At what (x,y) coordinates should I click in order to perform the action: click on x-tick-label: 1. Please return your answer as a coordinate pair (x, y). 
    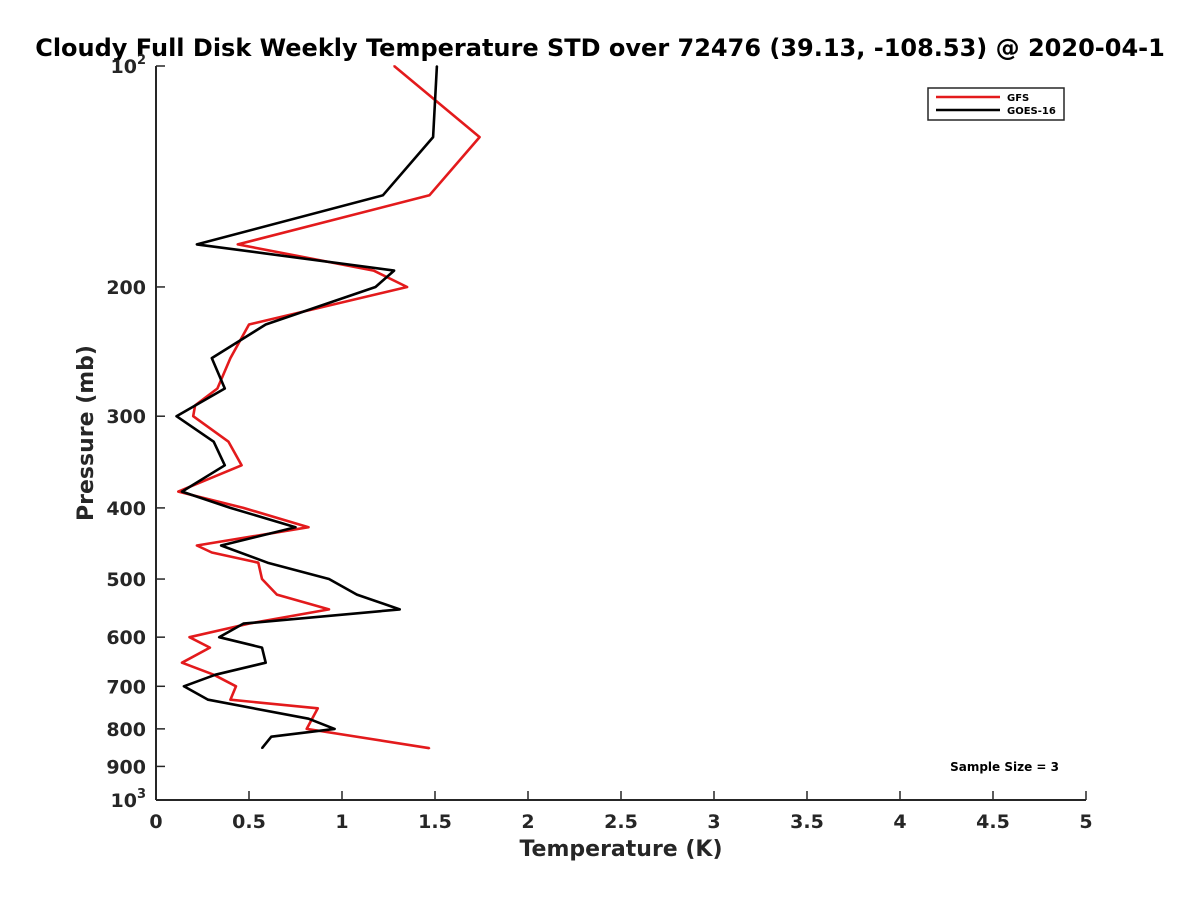
    Looking at the image, I should click on (341, 822).